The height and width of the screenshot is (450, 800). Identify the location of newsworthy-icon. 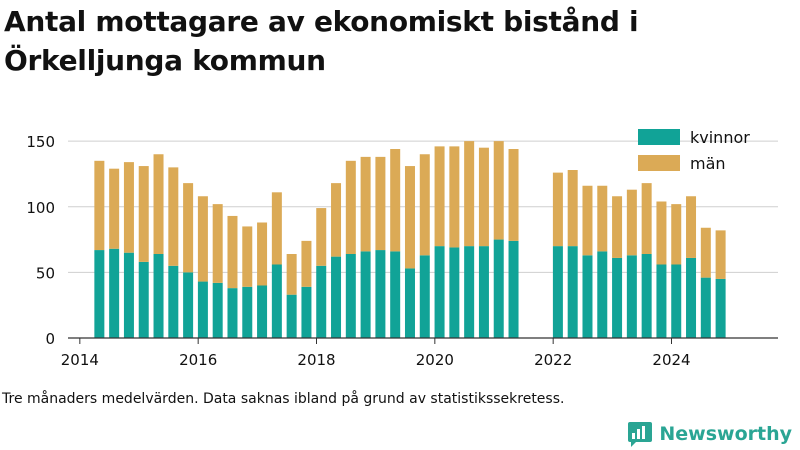
(640, 434).